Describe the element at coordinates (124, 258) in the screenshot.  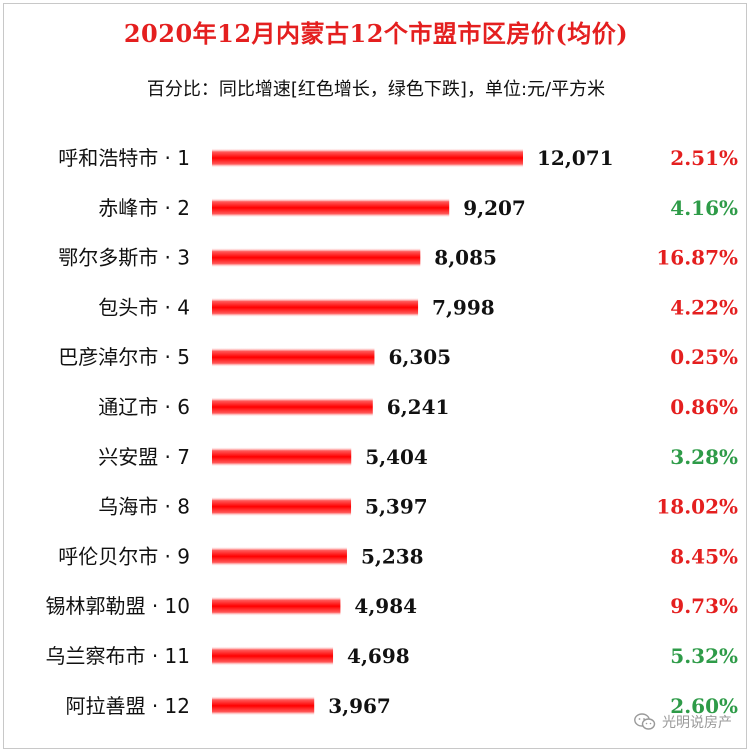
I see `category-label: 鄂尔多斯市 · 3` at that location.